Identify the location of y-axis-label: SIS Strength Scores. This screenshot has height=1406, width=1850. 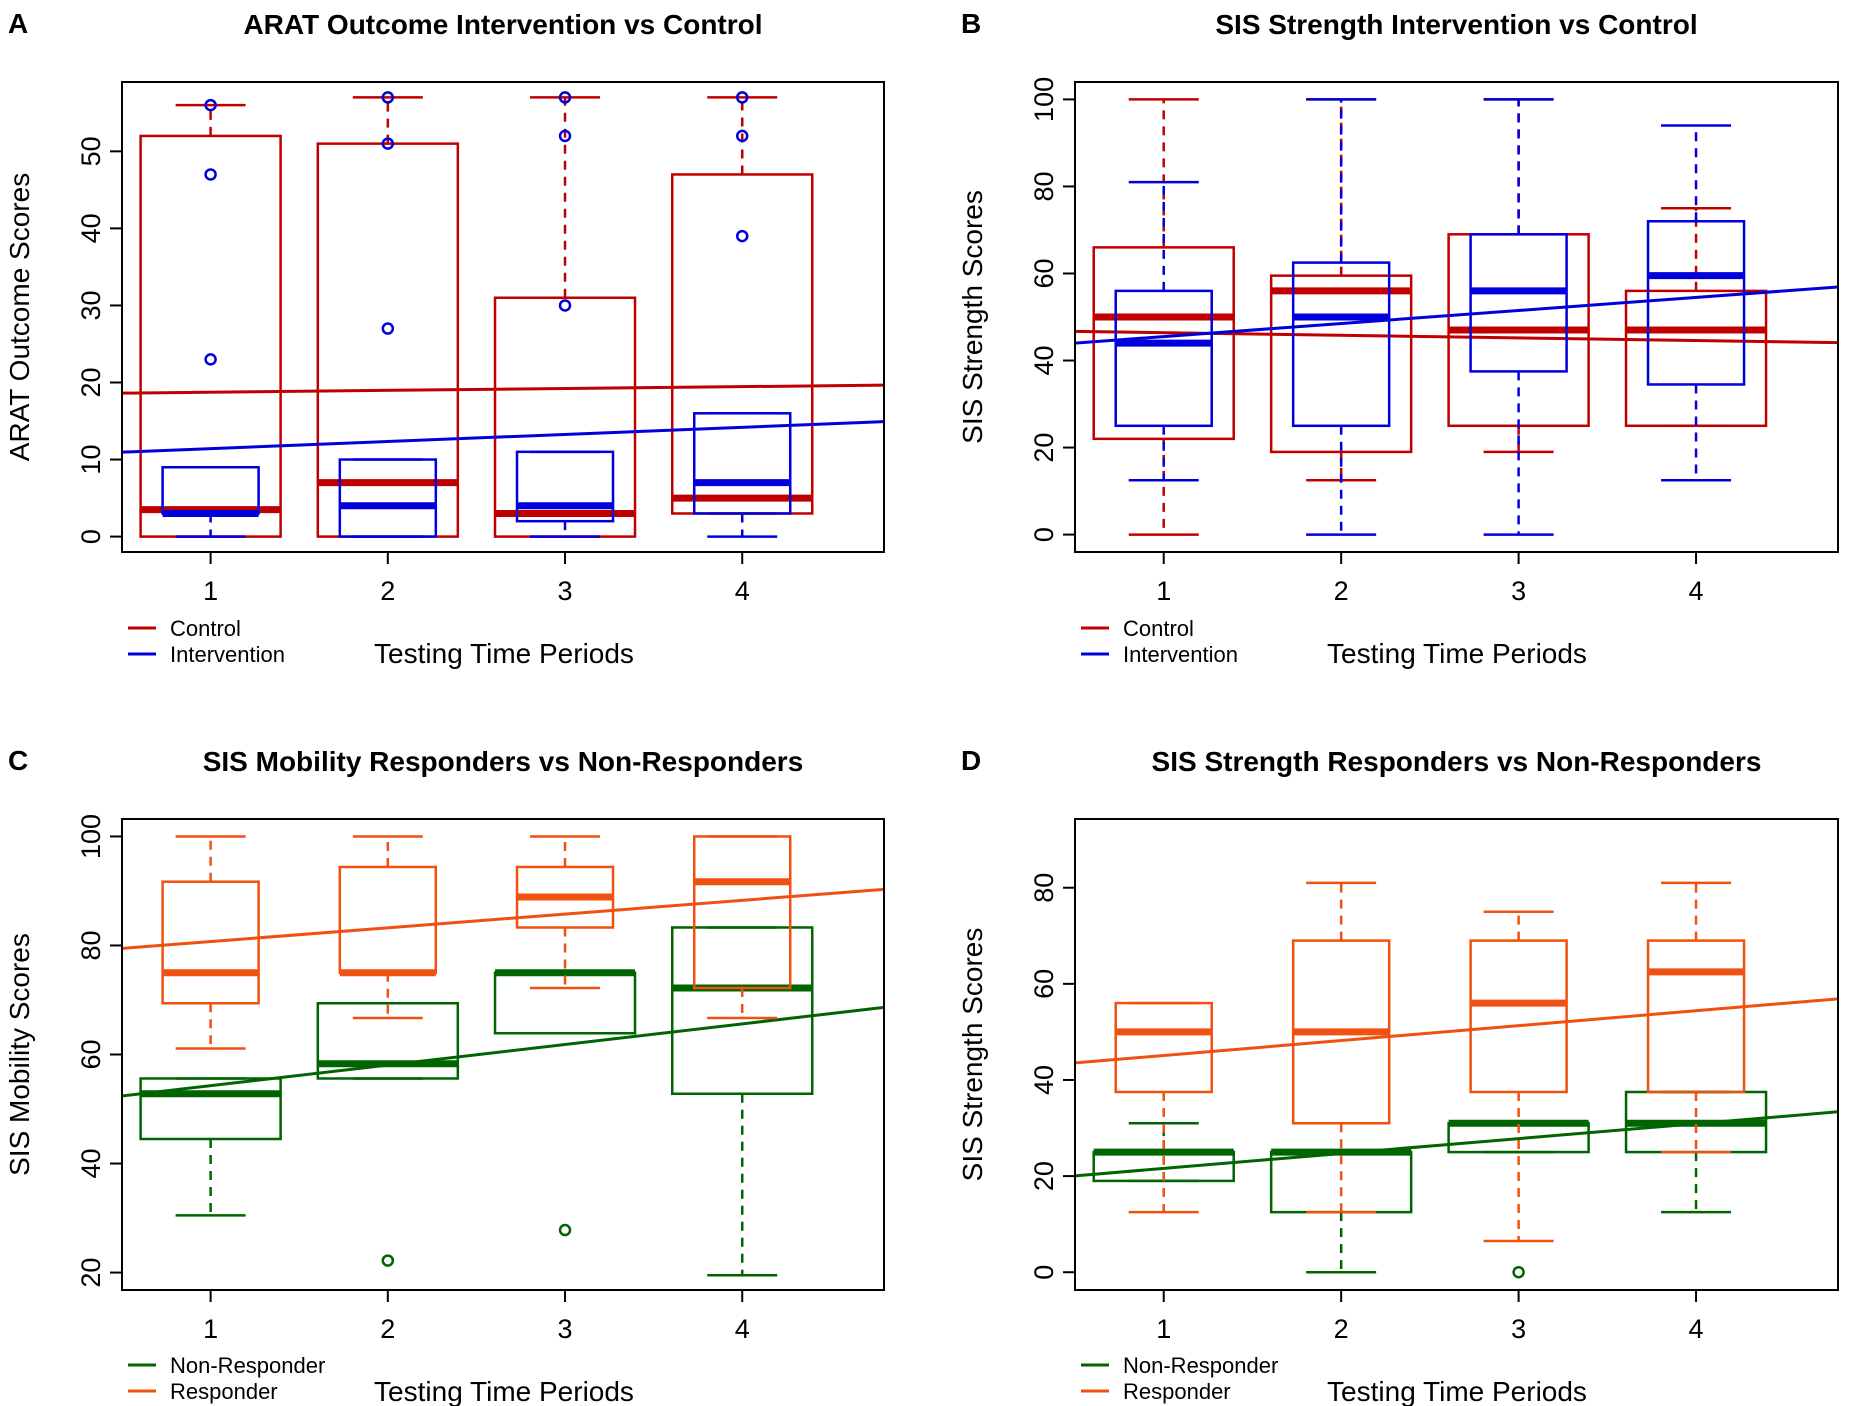
(972, 317).